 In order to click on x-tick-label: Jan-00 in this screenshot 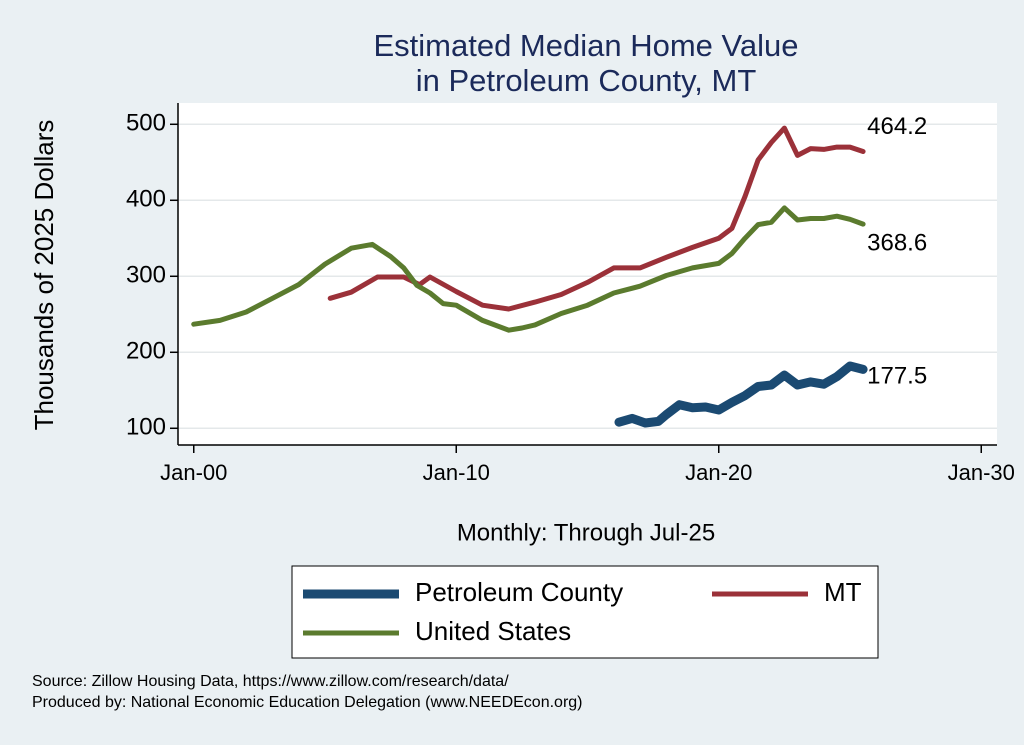, I will do `click(193, 472)`.